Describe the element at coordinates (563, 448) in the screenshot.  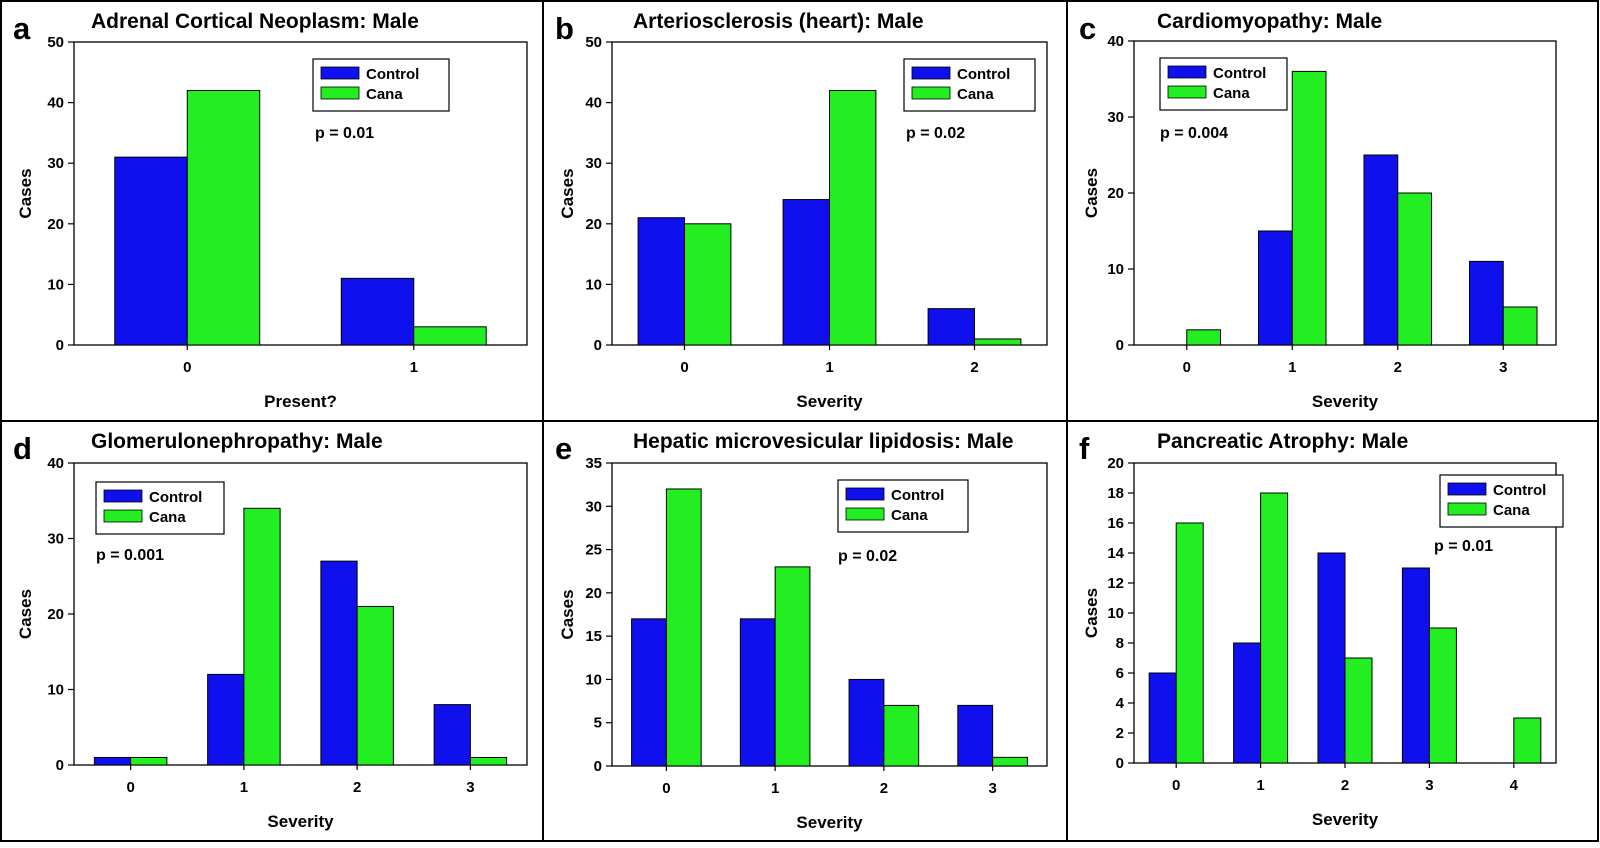
I see `panel-letter: e` at that location.